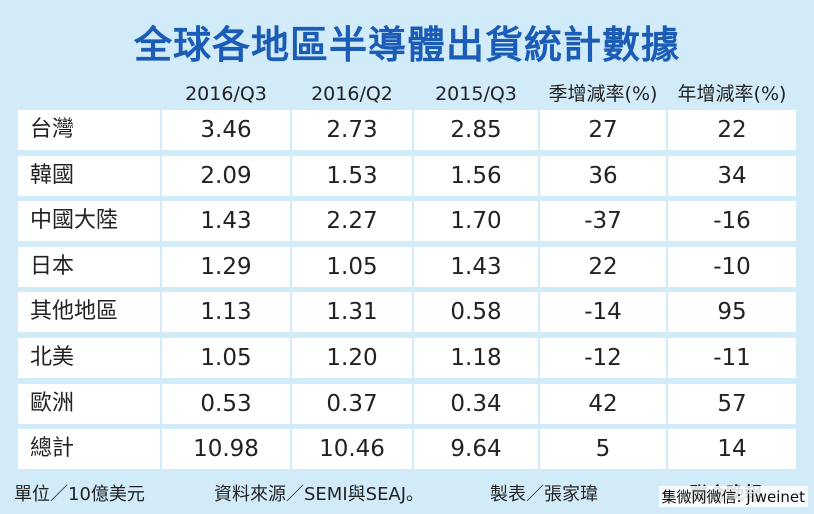  I want to click on cell: 42, so click(603, 403).